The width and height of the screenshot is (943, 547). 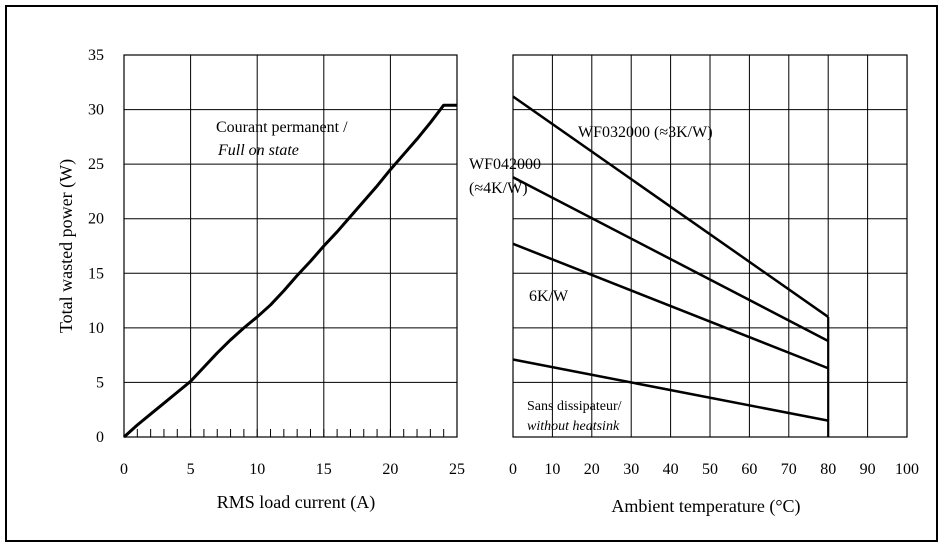 What do you see at coordinates (66, 246) in the screenshot?
I see `left-y-axis-title: Total wasted power (W)` at bounding box center [66, 246].